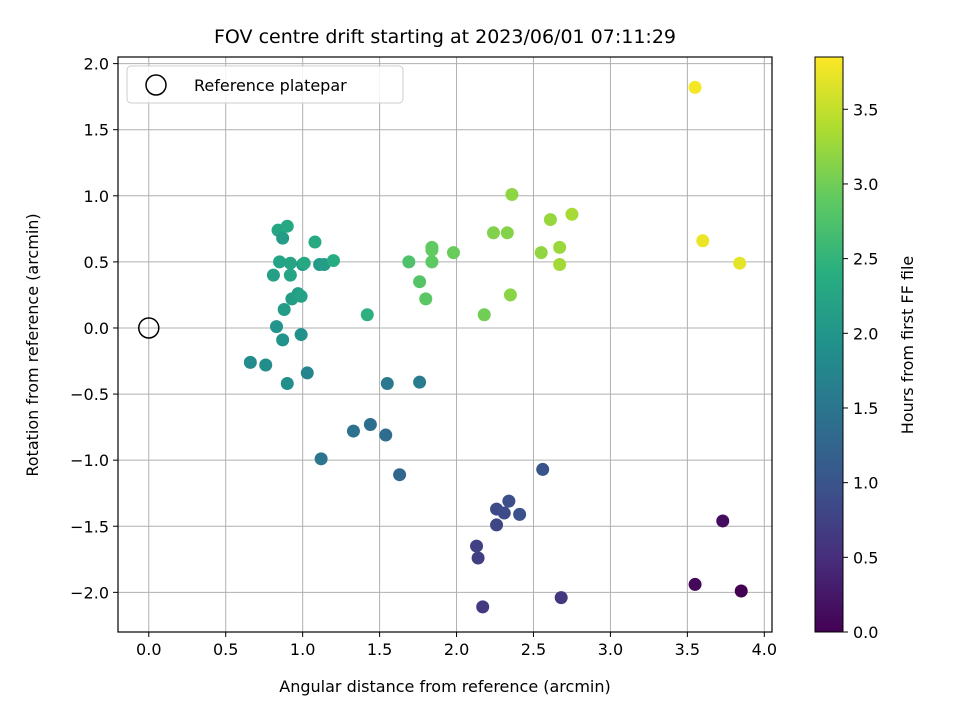 The image size is (960, 720). Describe the element at coordinates (865, 184) in the screenshot. I see `colorbar-tick-label: 3.0` at that location.